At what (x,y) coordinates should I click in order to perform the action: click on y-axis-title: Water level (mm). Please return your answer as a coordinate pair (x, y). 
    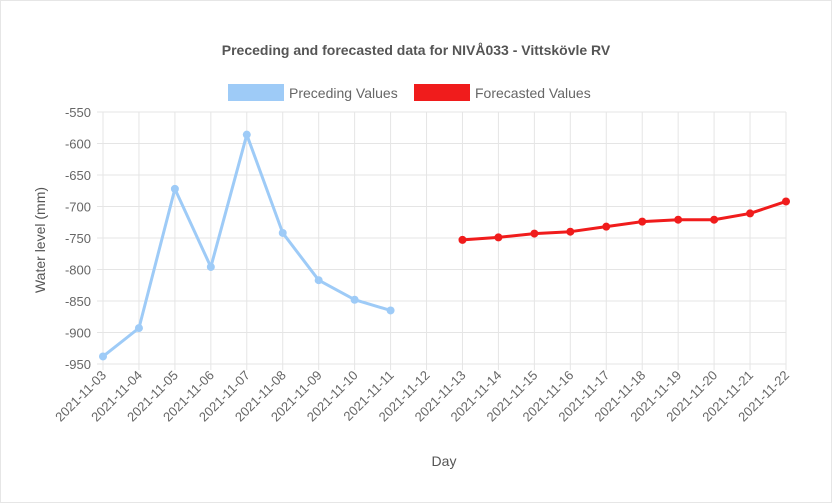
    Looking at the image, I should click on (40, 240).